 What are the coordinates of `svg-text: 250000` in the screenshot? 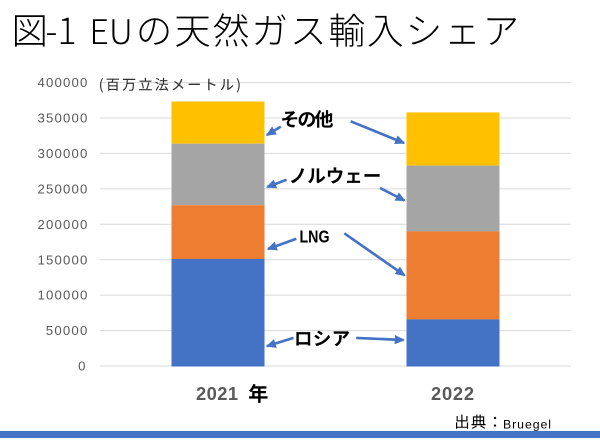 It's located at (63, 189).